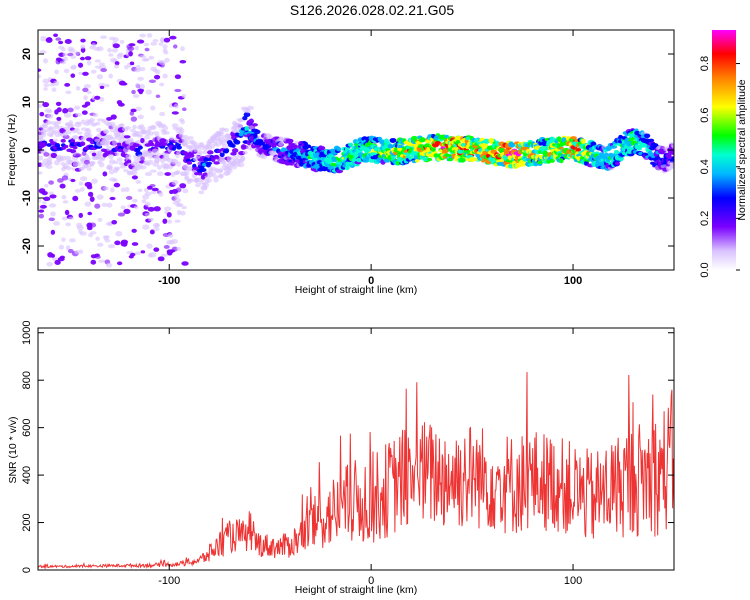 The image size is (750, 600). Describe the element at coordinates (27, 246) in the screenshot. I see `y-tick-label: -20` at that location.